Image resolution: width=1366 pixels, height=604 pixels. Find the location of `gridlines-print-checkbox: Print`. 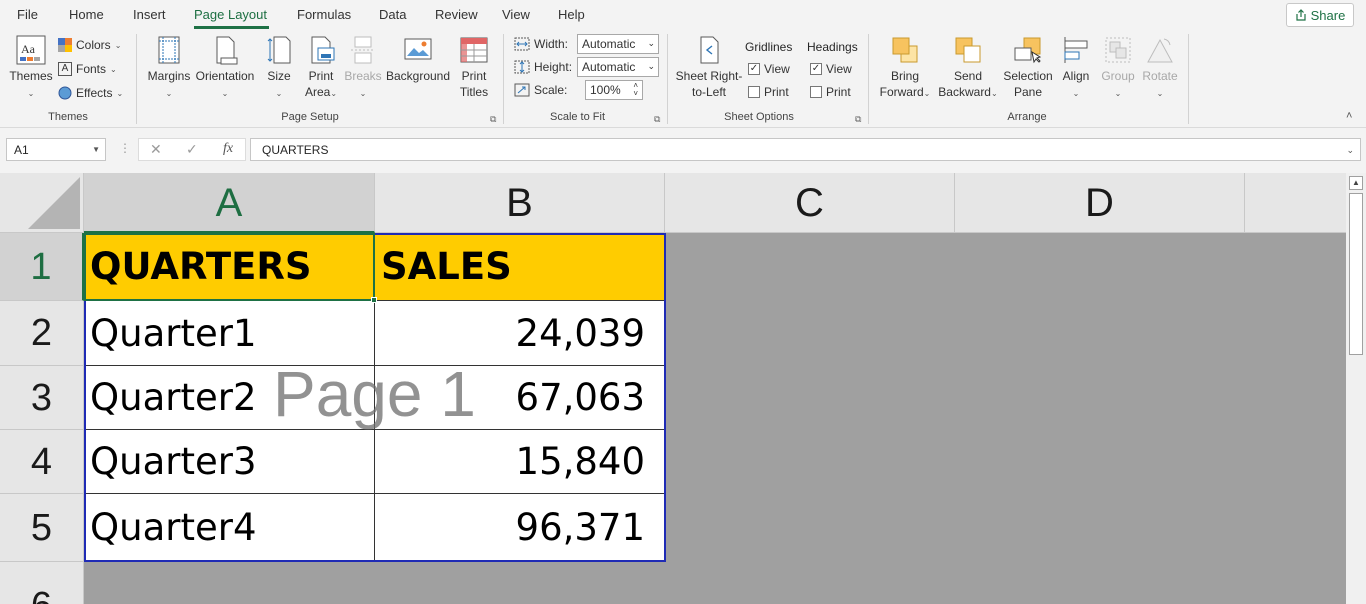

gridlines-print-checkbox: Print is located at coordinates (768, 92).